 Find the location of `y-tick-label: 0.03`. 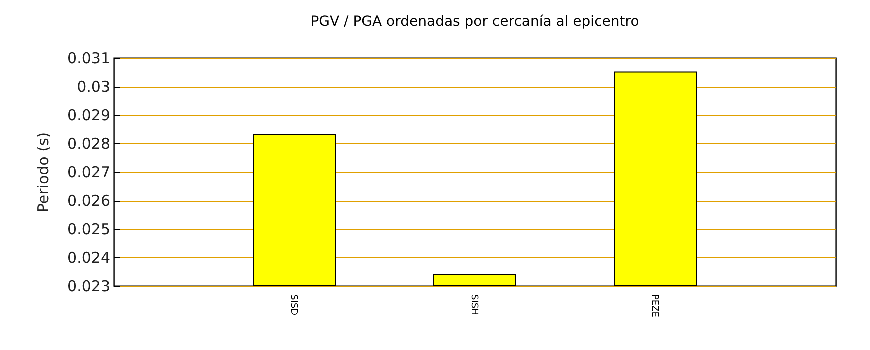

y-tick-label: 0.03 is located at coordinates (93, 87).